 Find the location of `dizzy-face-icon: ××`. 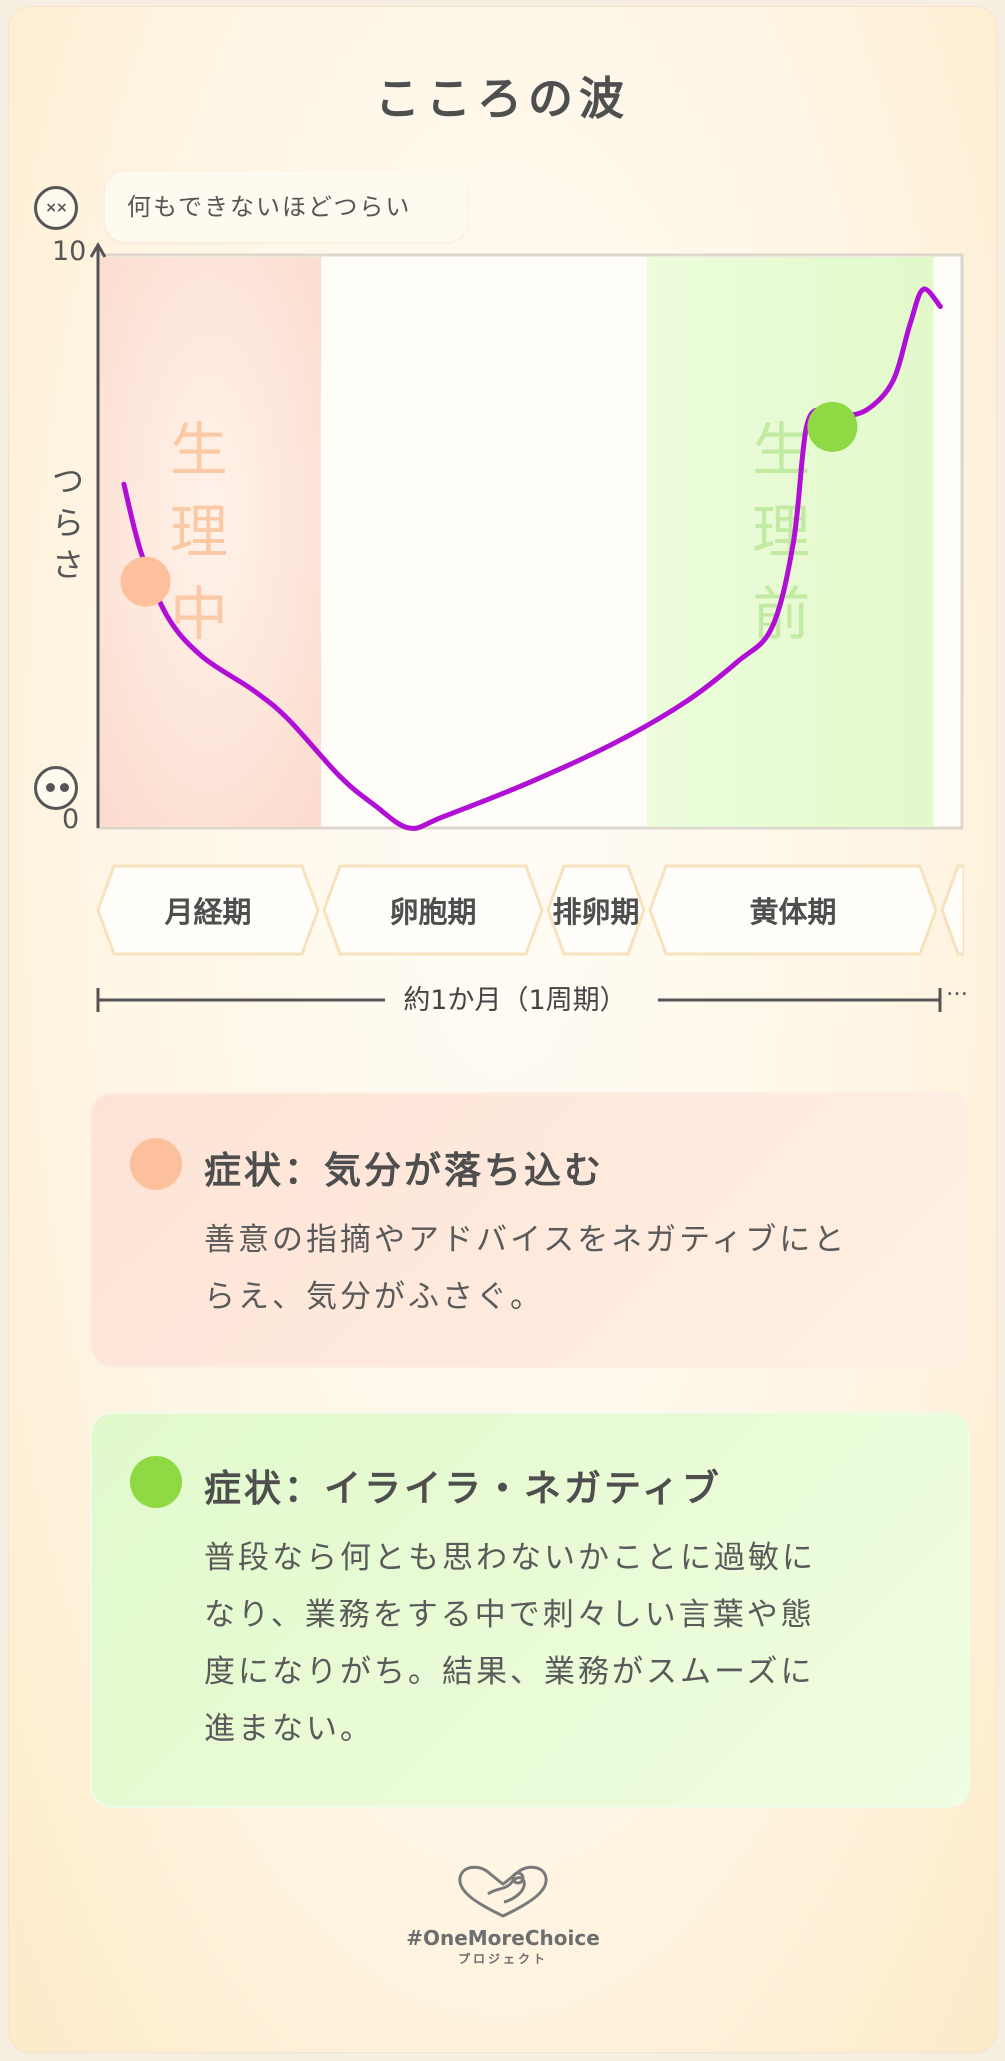

dizzy-face-icon: ×× is located at coordinates (56, 208).